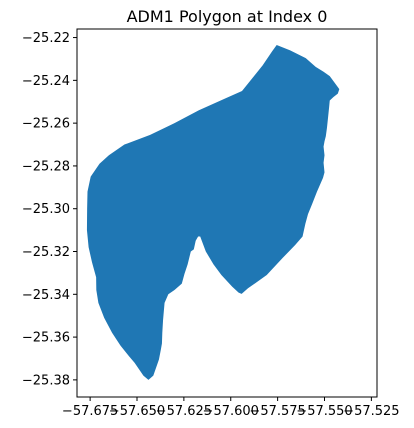  What do you see at coordinates (46, 81) in the screenshot?
I see `y-tick-label: −25.24` at bounding box center [46, 81].